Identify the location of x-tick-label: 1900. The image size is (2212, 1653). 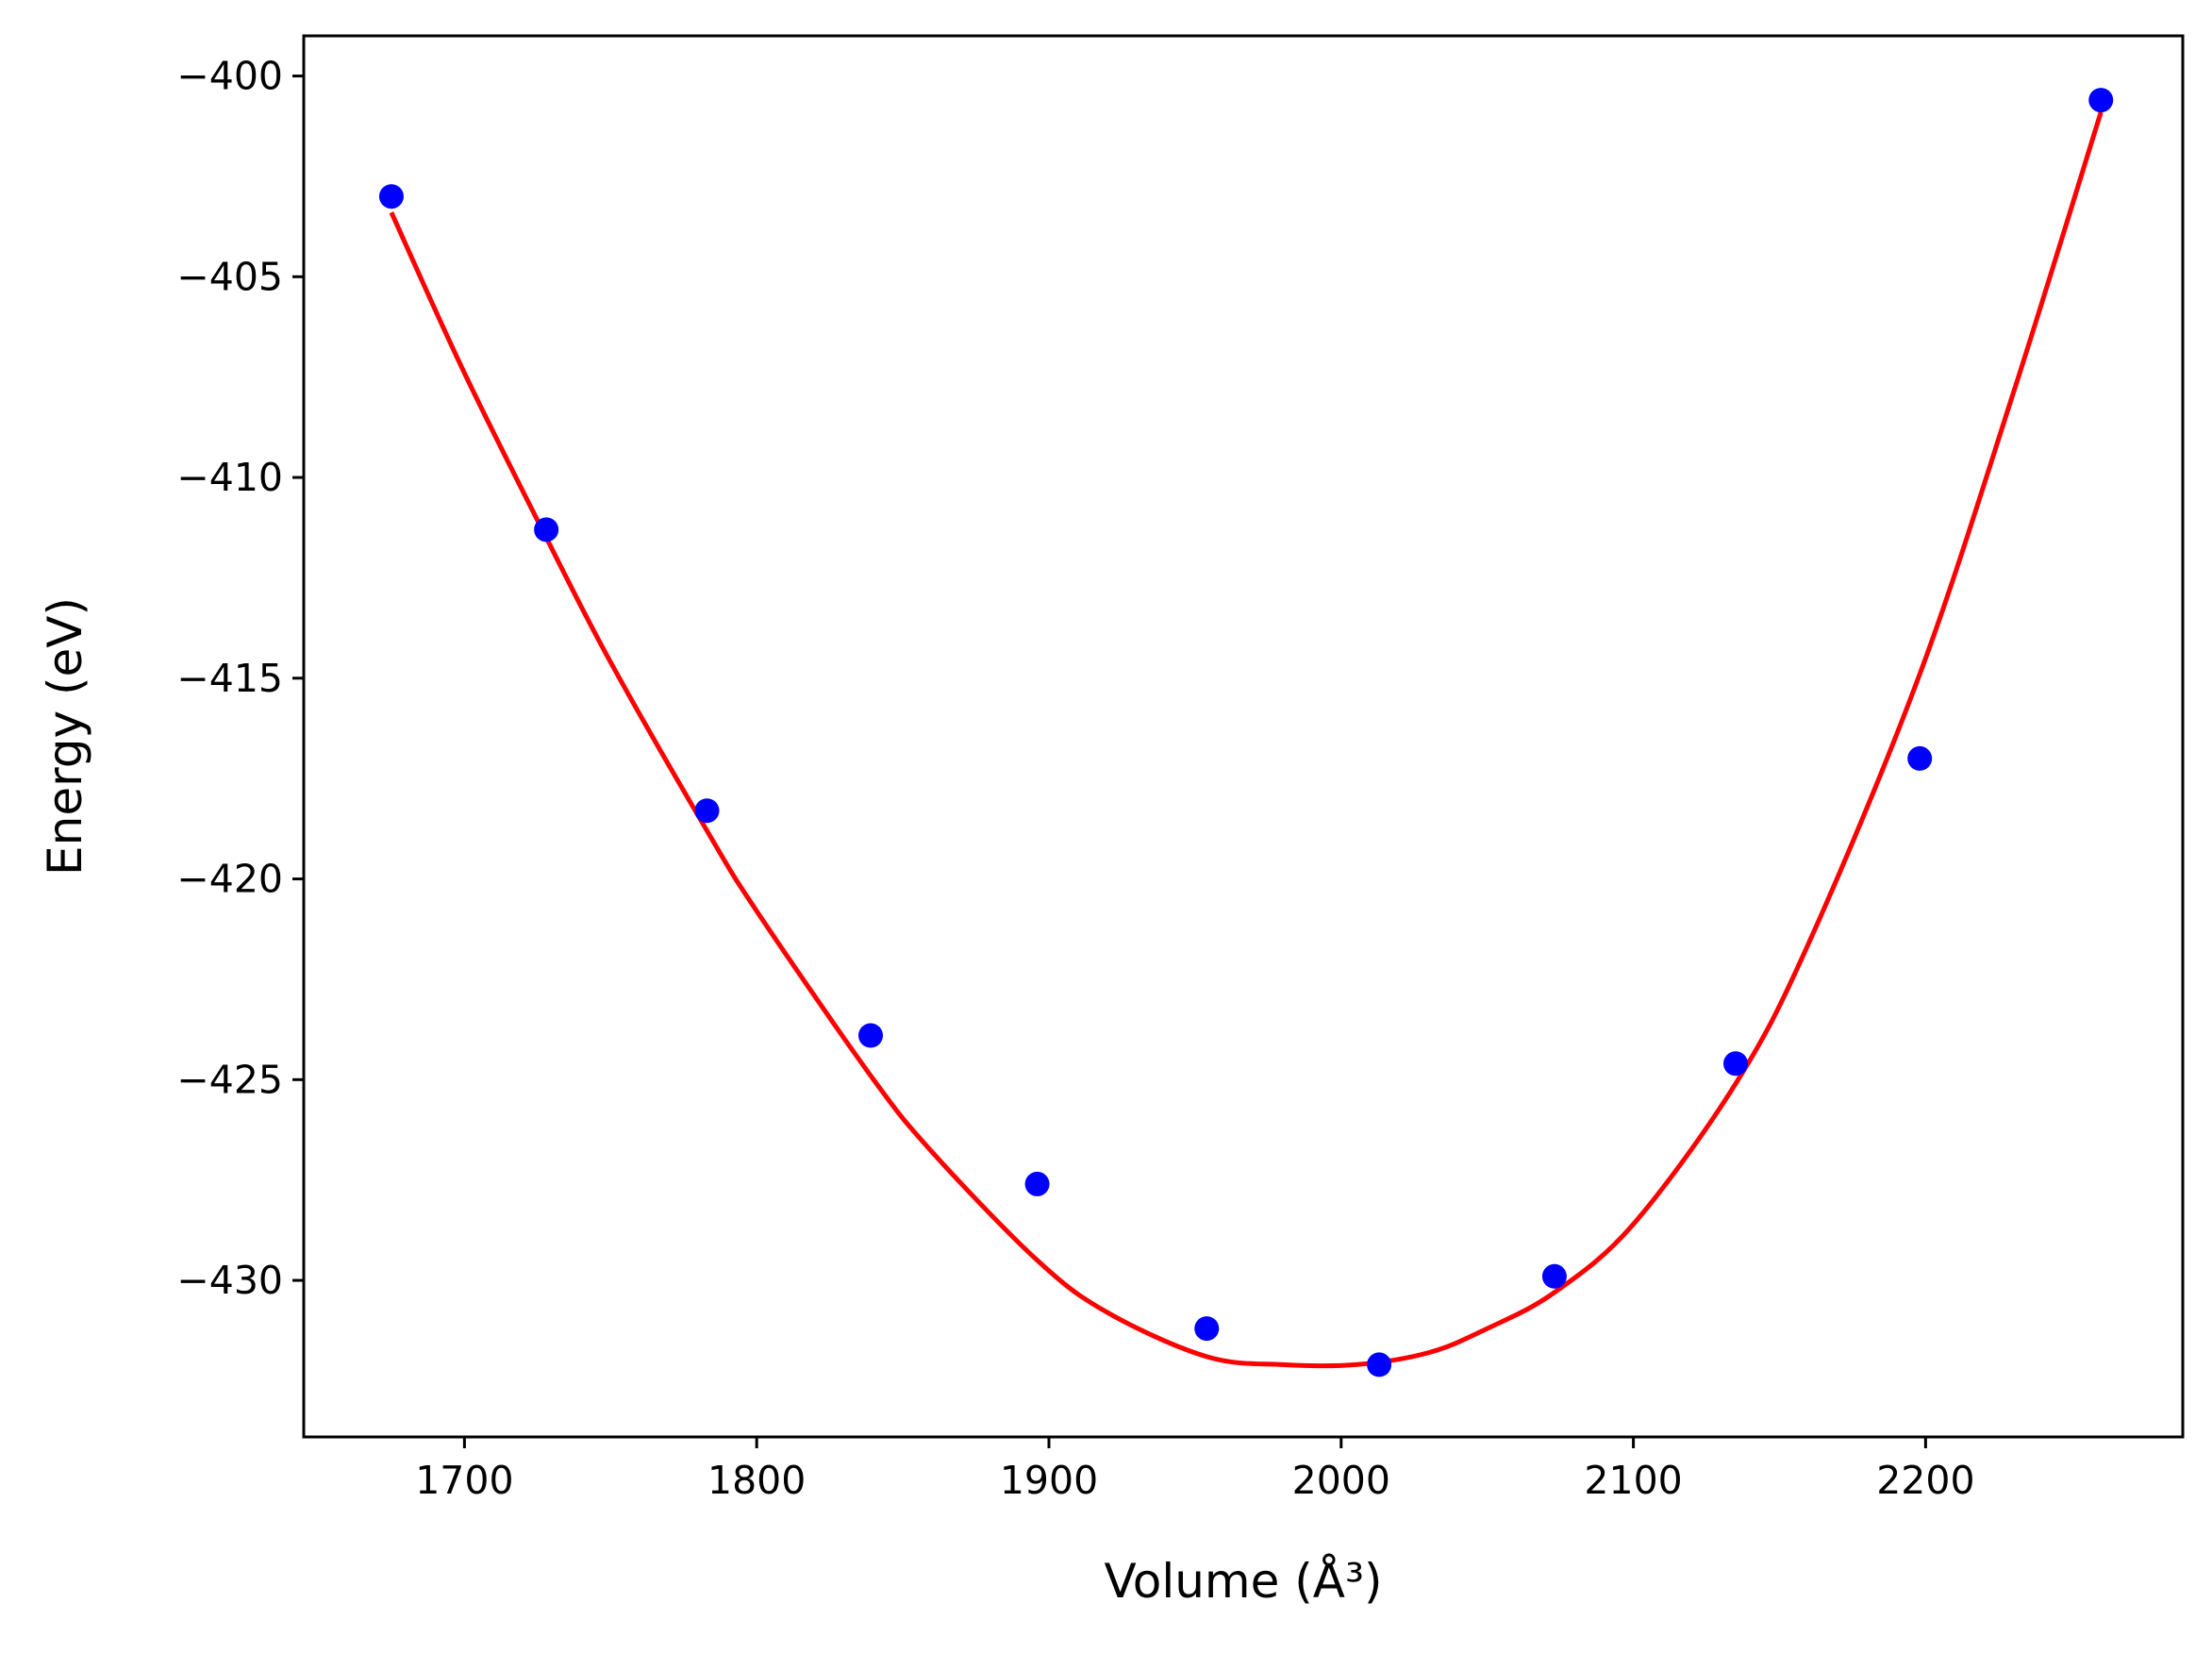
(1049, 1480).